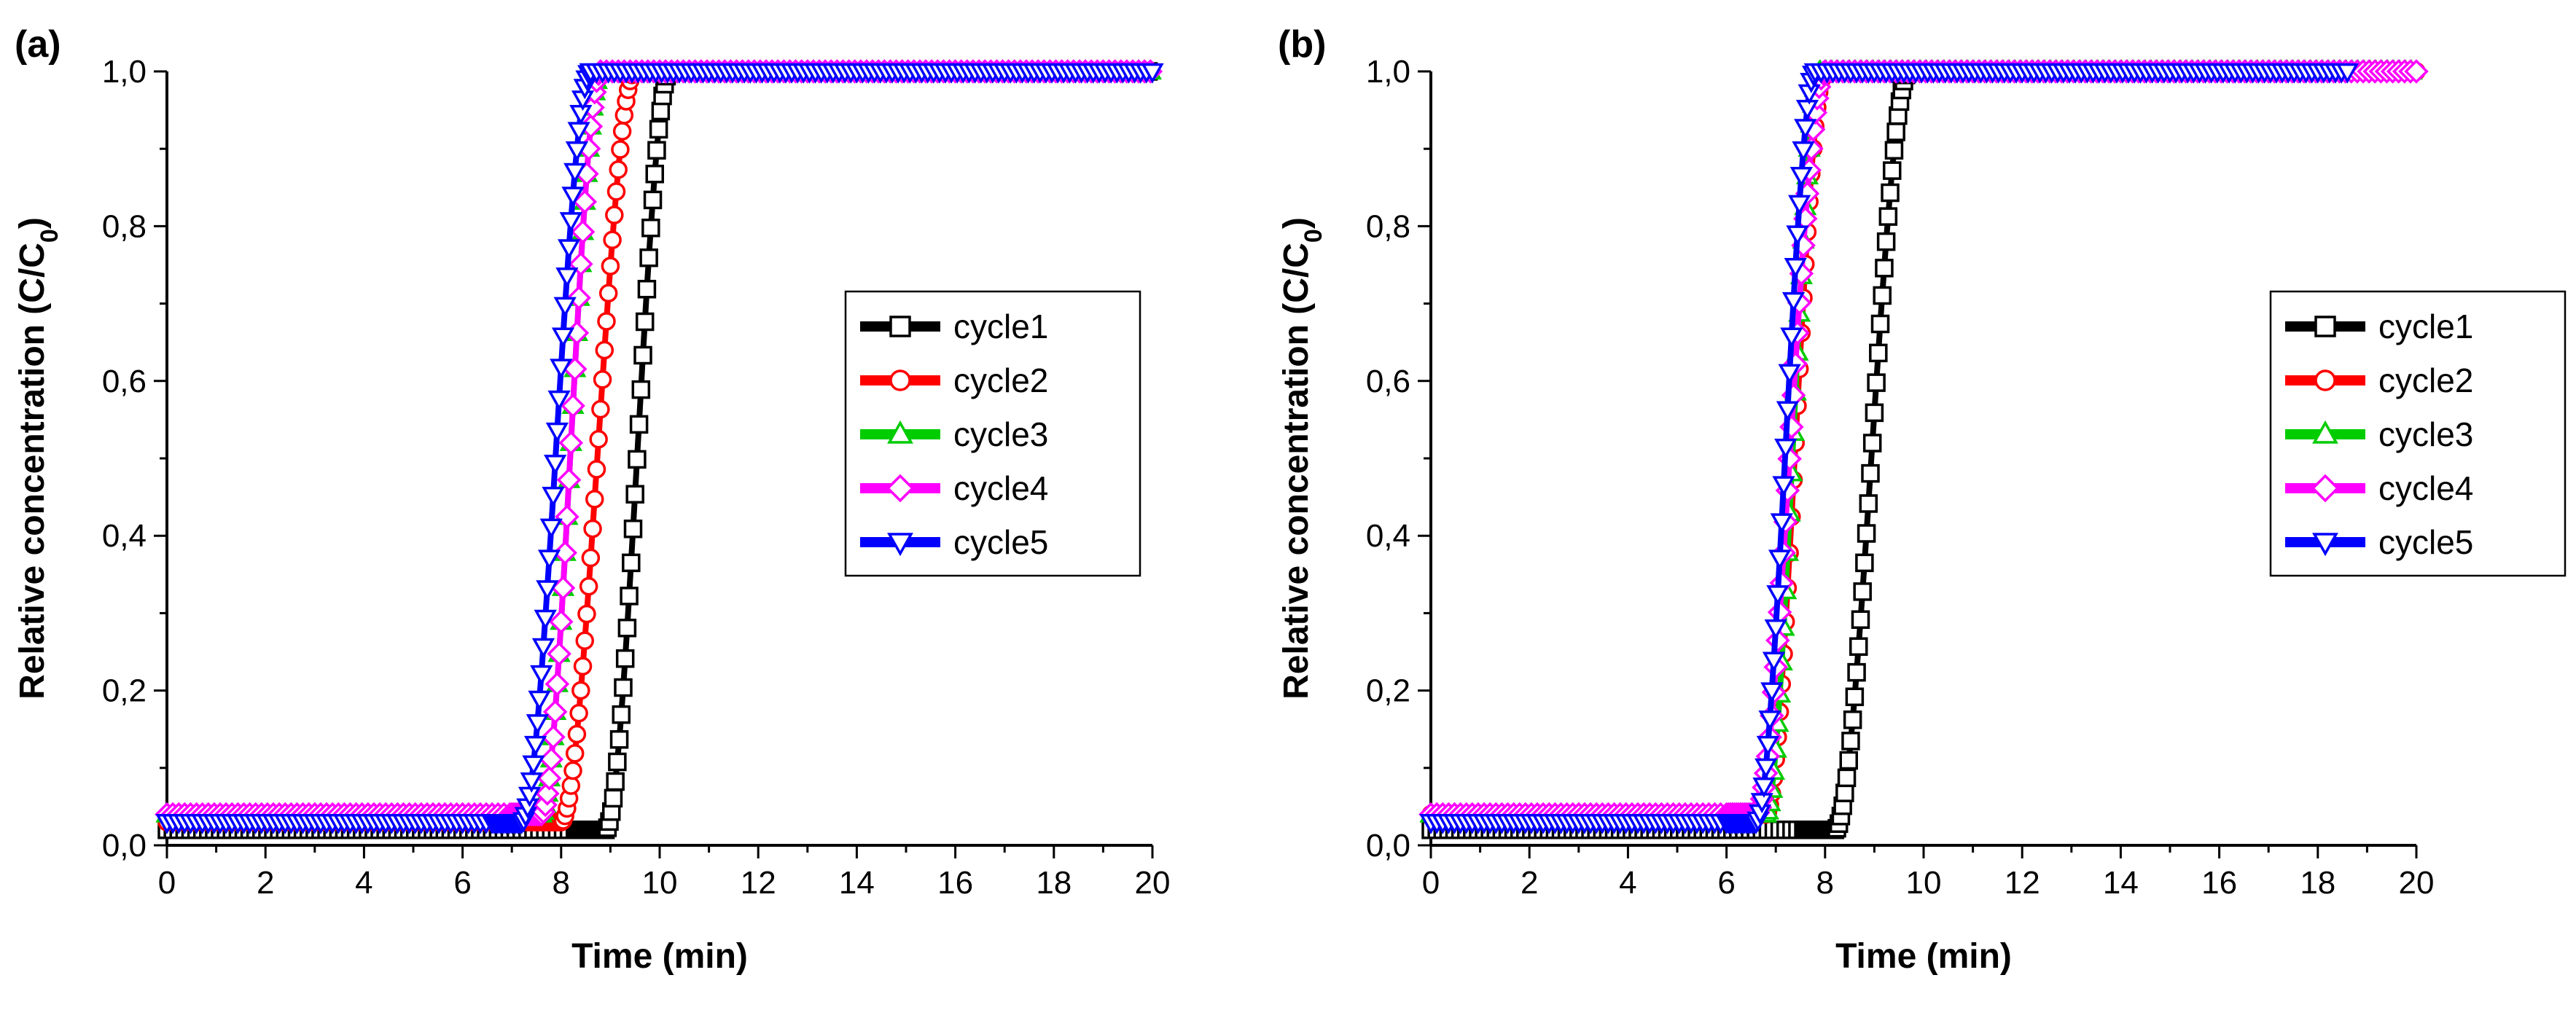 This screenshot has height=1010, width=2576. What do you see at coordinates (857, 883) in the screenshot?
I see `x-tick-label: 14` at bounding box center [857, 883].